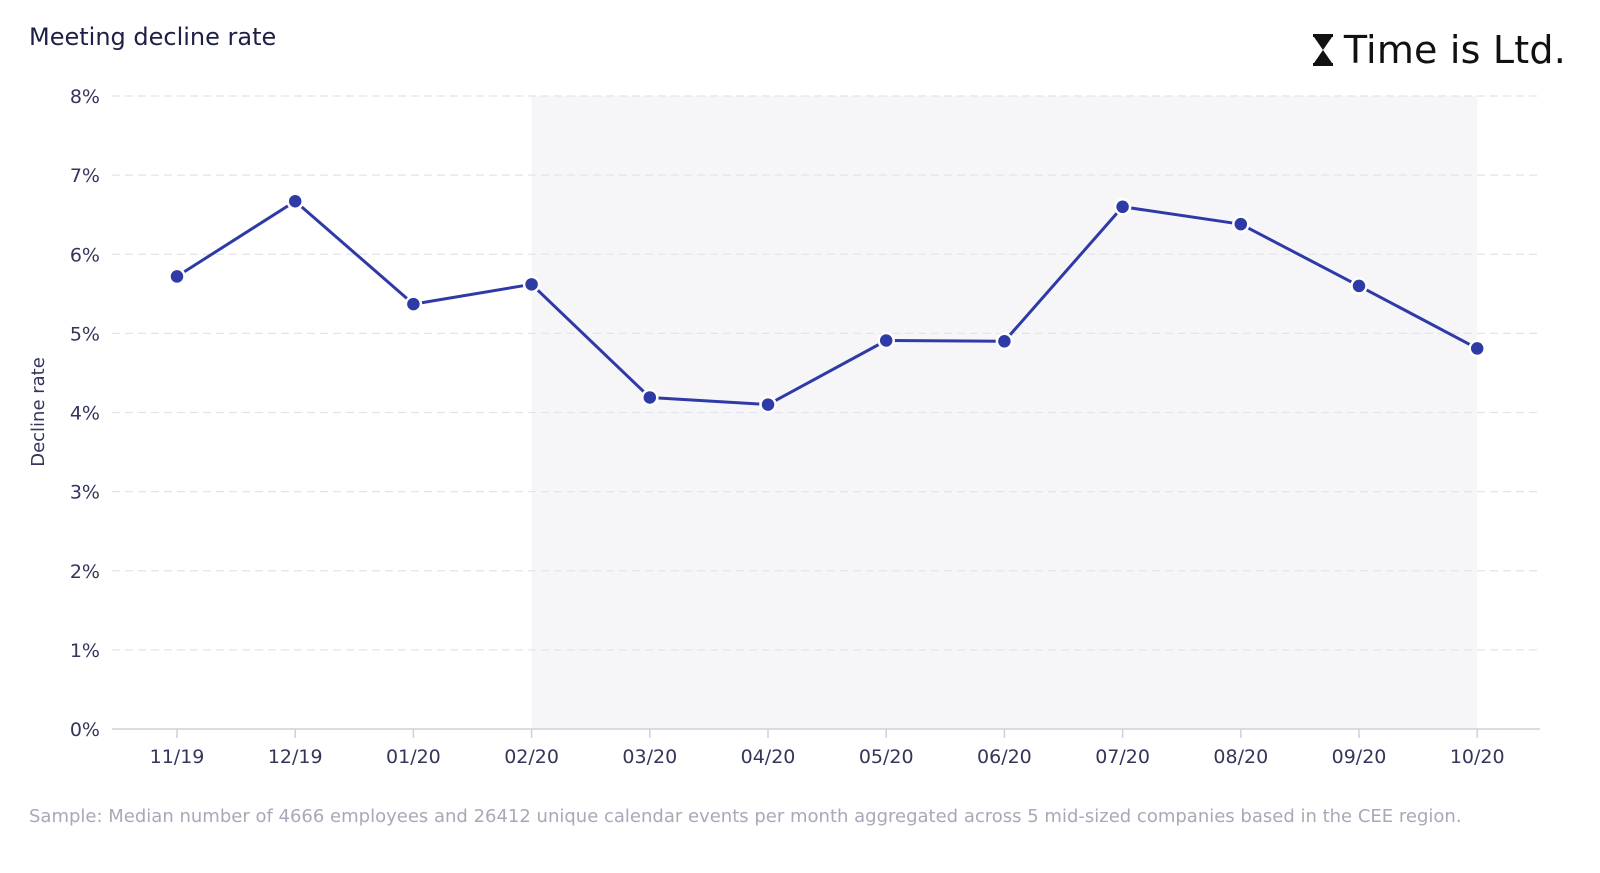 Image resolution: width=1600 pixels, height=873 pixels. I want to click on brand-logo: Time is Ltd., so click(1439, 50).